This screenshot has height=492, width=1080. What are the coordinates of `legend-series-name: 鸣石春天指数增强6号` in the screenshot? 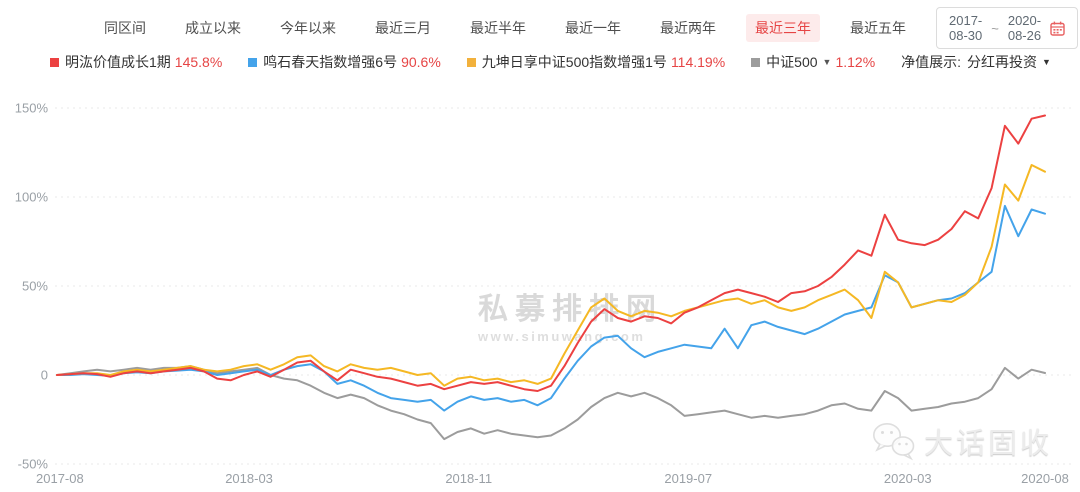 It's located at (330, 62).